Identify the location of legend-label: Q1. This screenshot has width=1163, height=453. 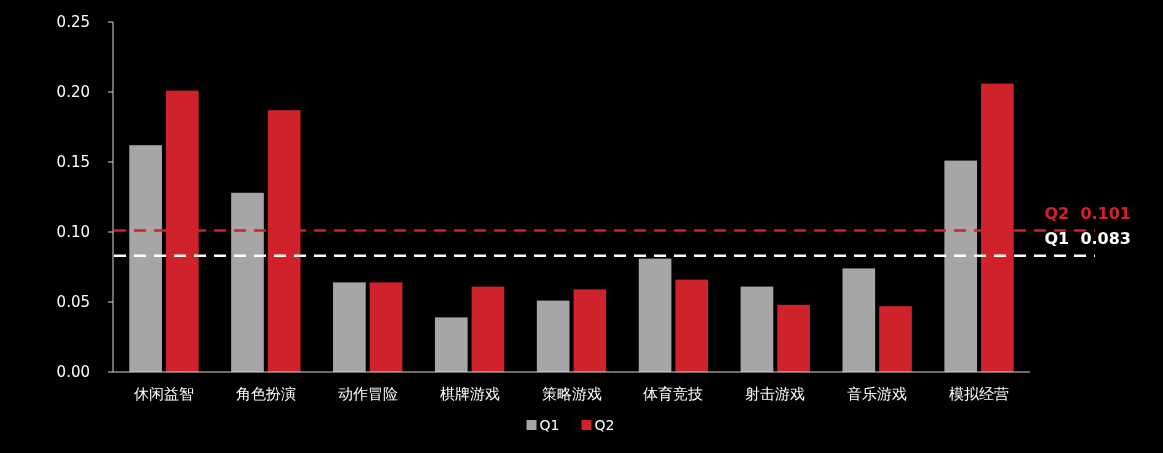
(549, 424).